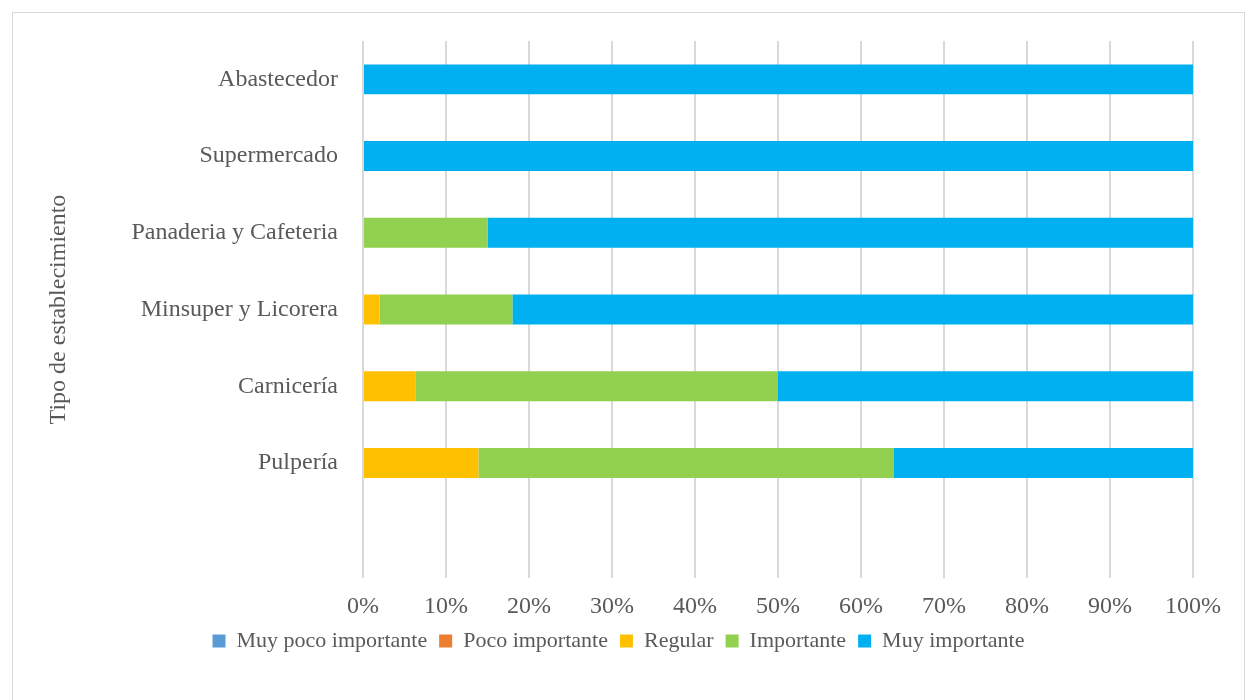  Describe the element at coordinates (529, 604) in the screenshot. I see `x-tick-label: 20%` at that location.